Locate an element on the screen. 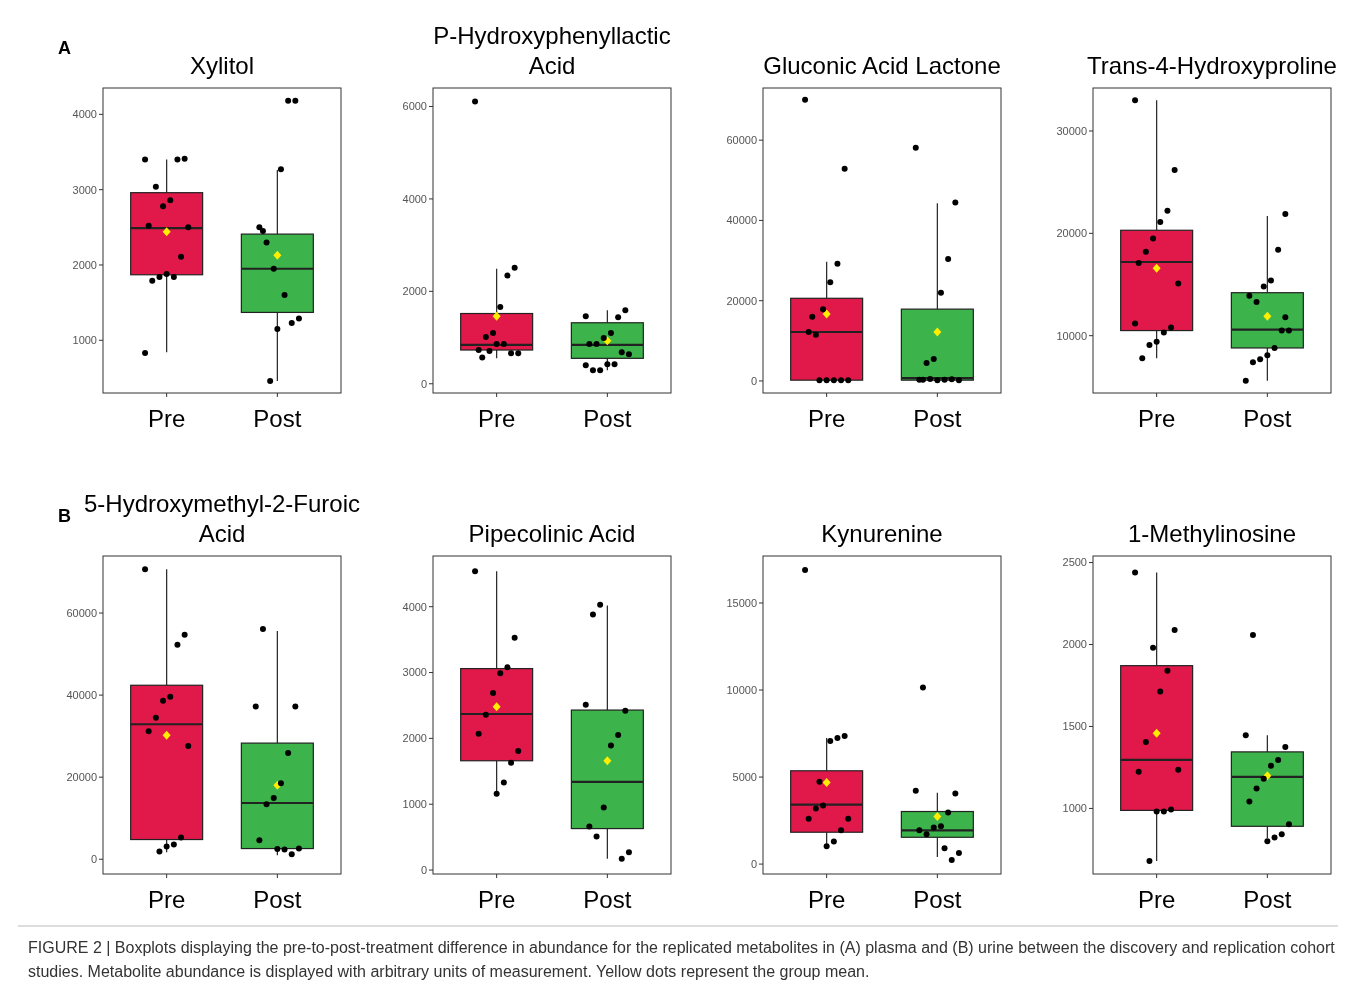 This screenshot has width=1357, height=988. y-tick-label: 30000 is located at coordinates (1071, 130).